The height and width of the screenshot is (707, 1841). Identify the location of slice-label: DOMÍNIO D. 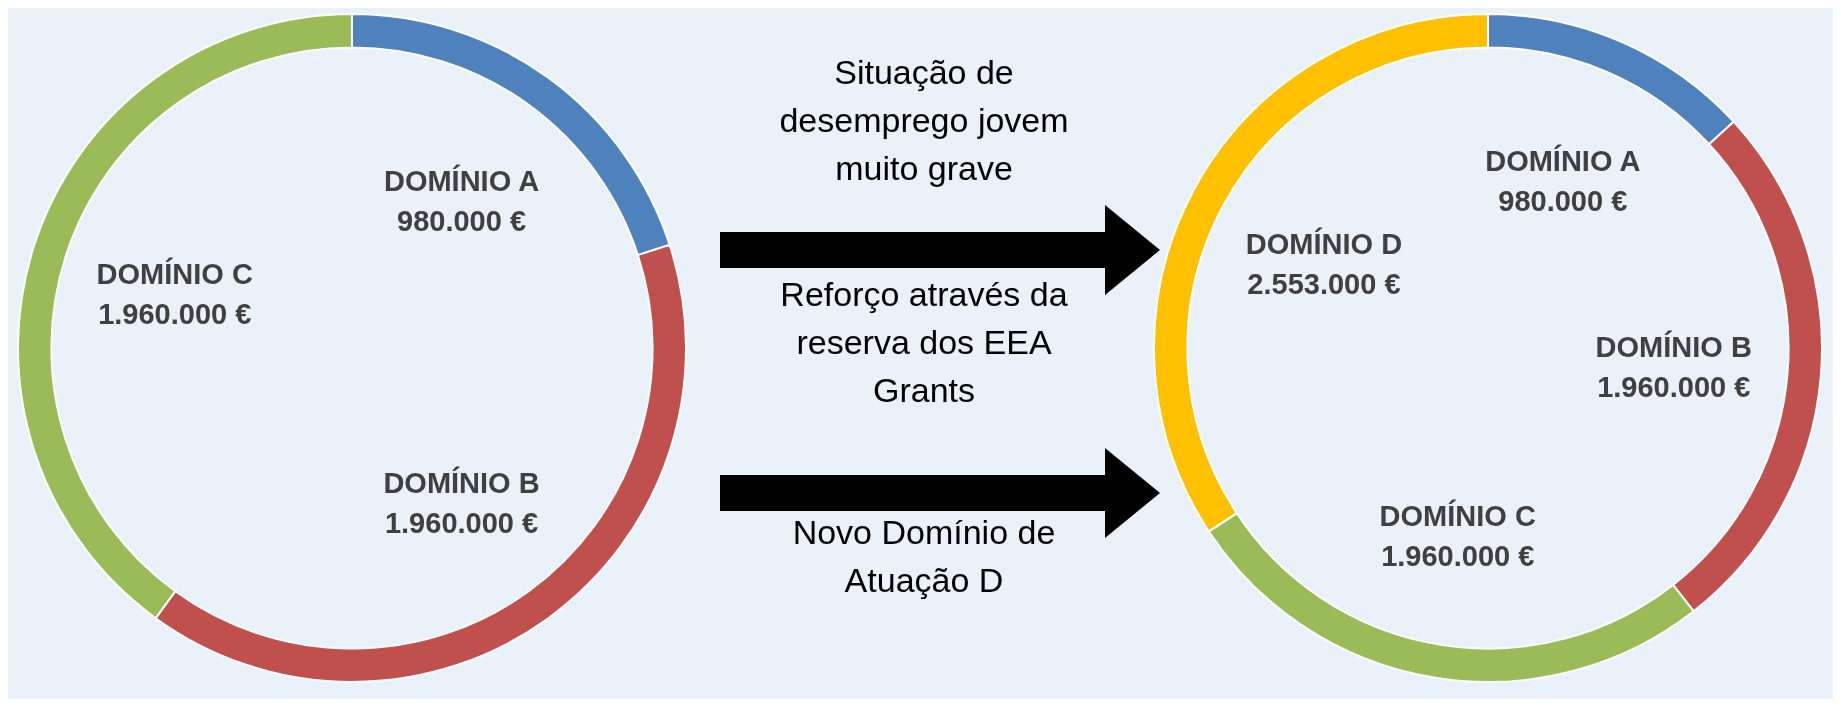
(1324, 243).